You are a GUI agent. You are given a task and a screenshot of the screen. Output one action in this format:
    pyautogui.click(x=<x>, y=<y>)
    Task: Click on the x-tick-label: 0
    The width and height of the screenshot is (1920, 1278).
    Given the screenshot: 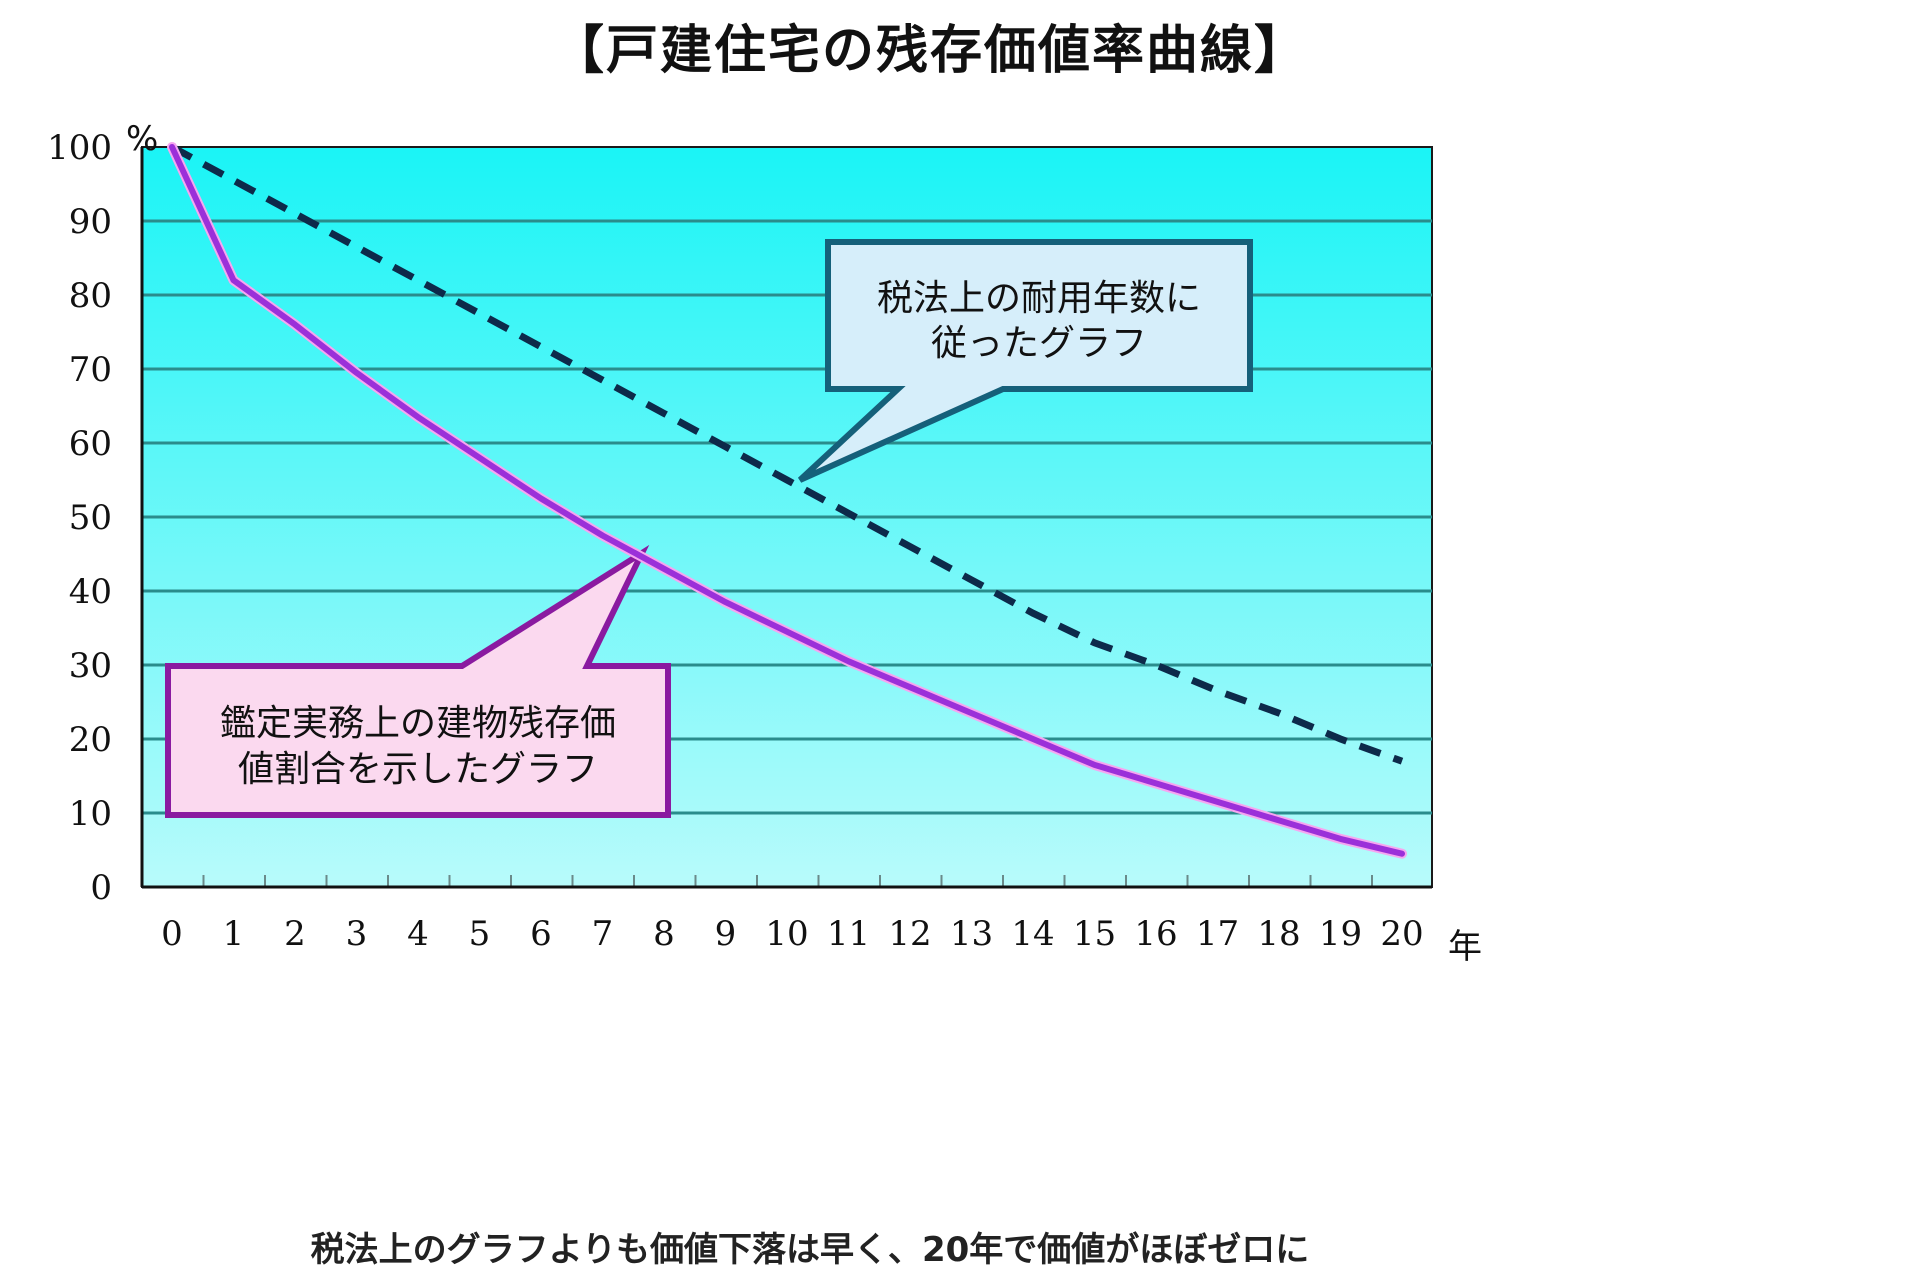 What is the action you would take?
    pyautogui.click(x=172, y=934)
    